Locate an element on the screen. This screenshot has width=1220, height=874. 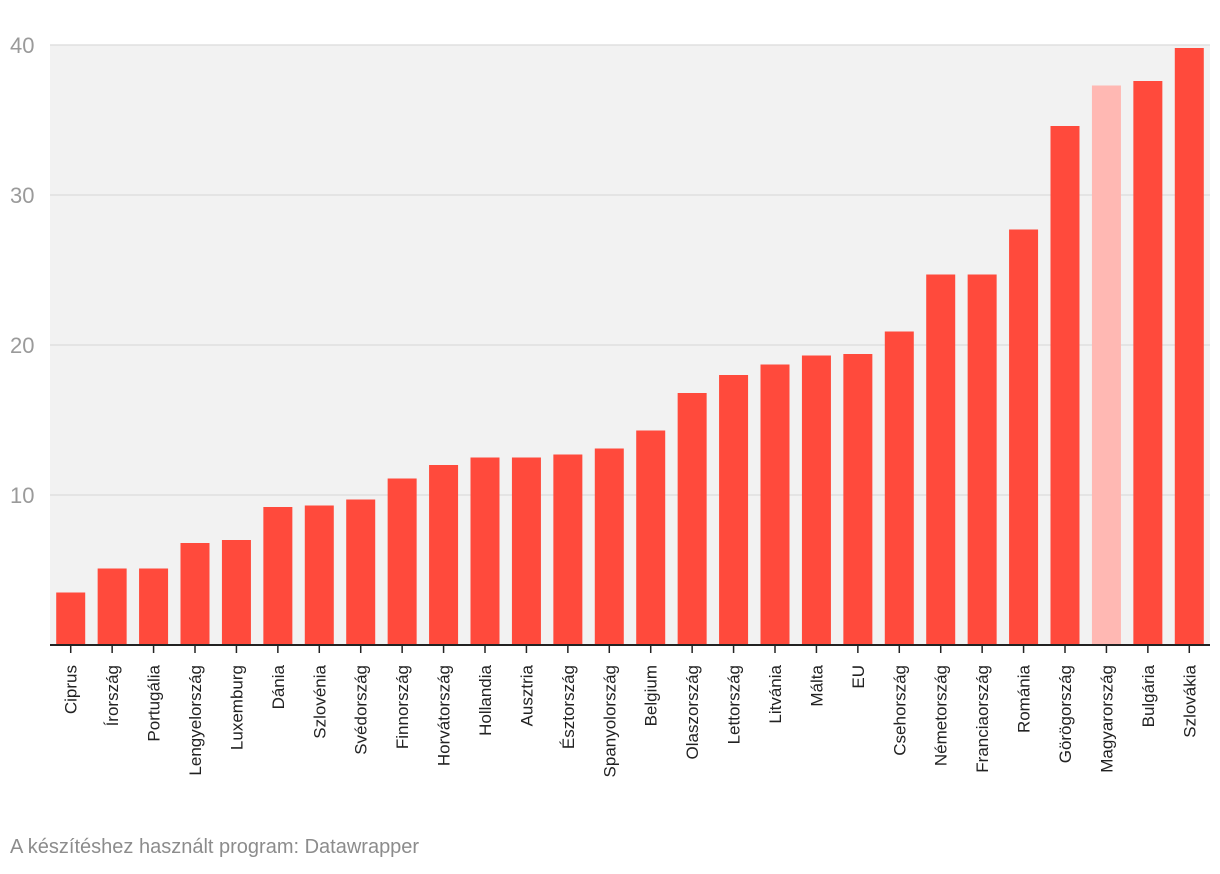
x-tick-label: Észtország is located at coordinates (568, 707).